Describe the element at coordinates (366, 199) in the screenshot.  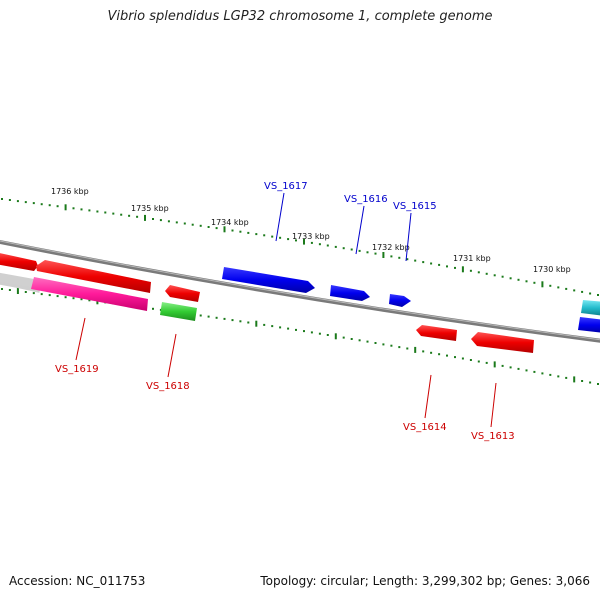
I see `gene-label-vs1616: VS_1616` at that location.